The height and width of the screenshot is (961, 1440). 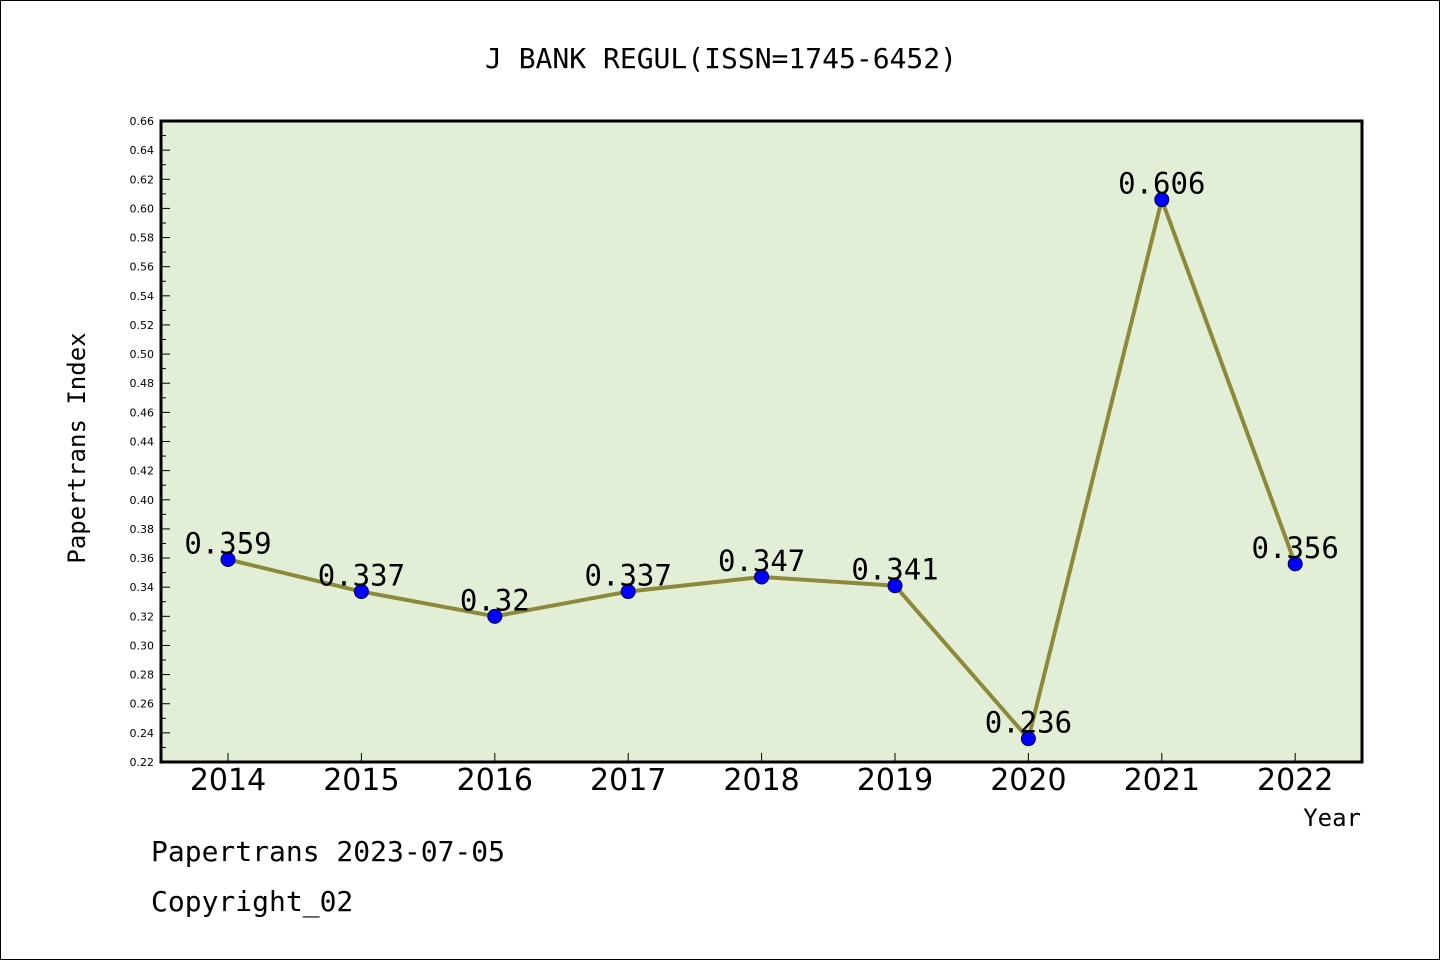 What do you see at coordinates (228, 780) in the screenshot?
I see `x-tick-label: 2014` at bounding box center [228, 780].